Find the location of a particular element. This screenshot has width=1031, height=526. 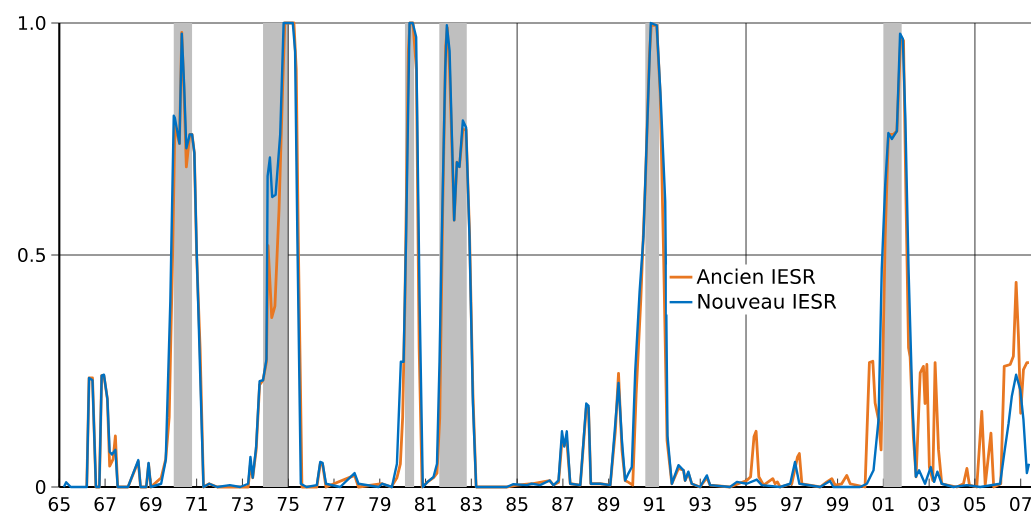

x-tick-label: 75 is located at coordinates (288, 504).